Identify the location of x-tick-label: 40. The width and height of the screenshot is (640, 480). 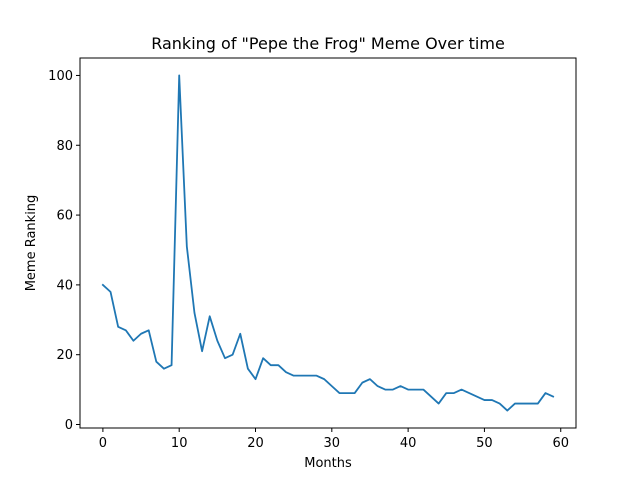
(408, 443).